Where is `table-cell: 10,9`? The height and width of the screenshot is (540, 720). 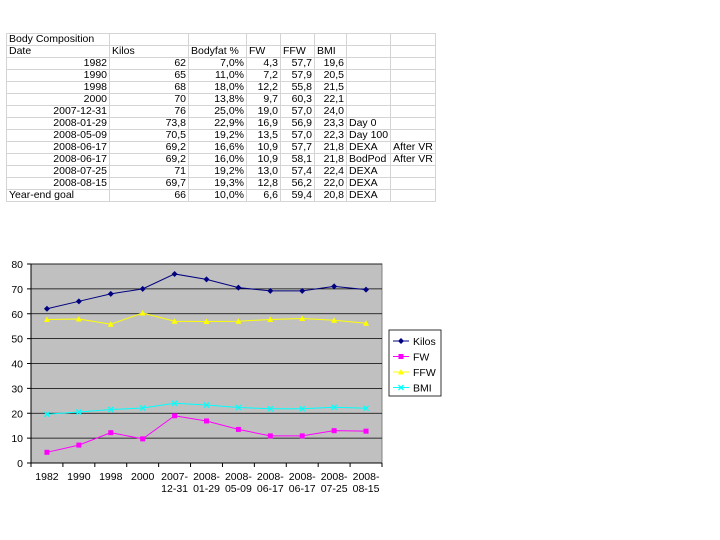 table-cell: 10,9 is located at coordinates (263, 147).